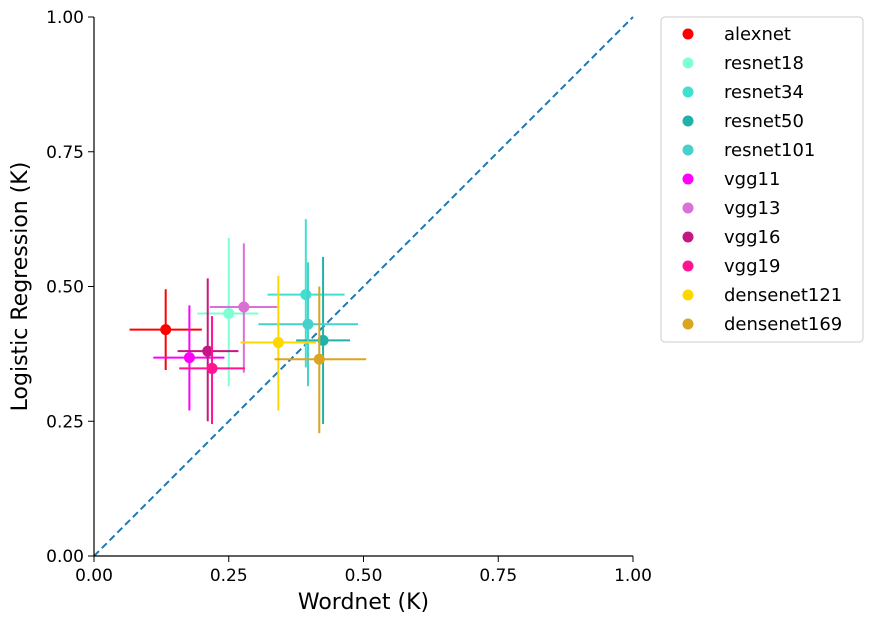 The width and height of the screenshot is (873, 624). I want to click on series-vgg11, so click(189, 358).